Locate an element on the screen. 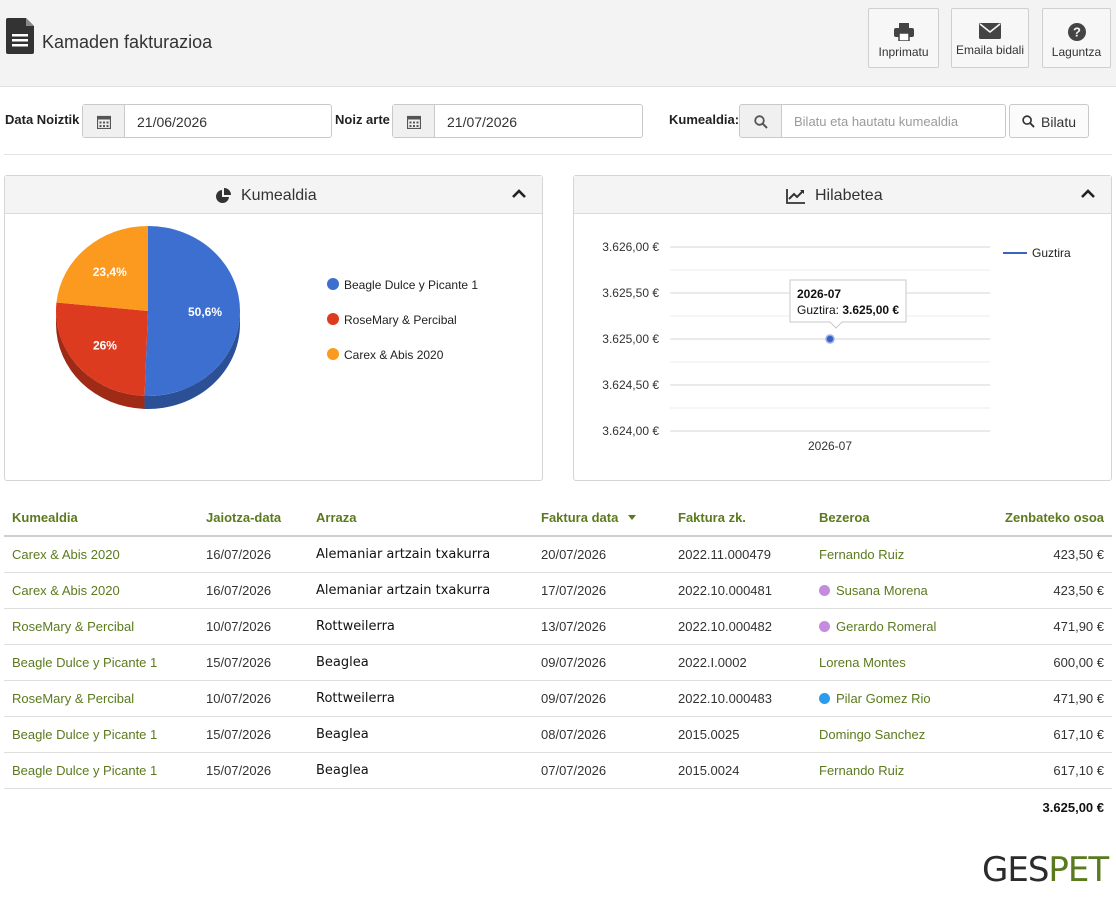 The height and width of the screenshot is (899, 1116). legend-item: Carex & Abis 2020 is located at coordinates (394, 355).